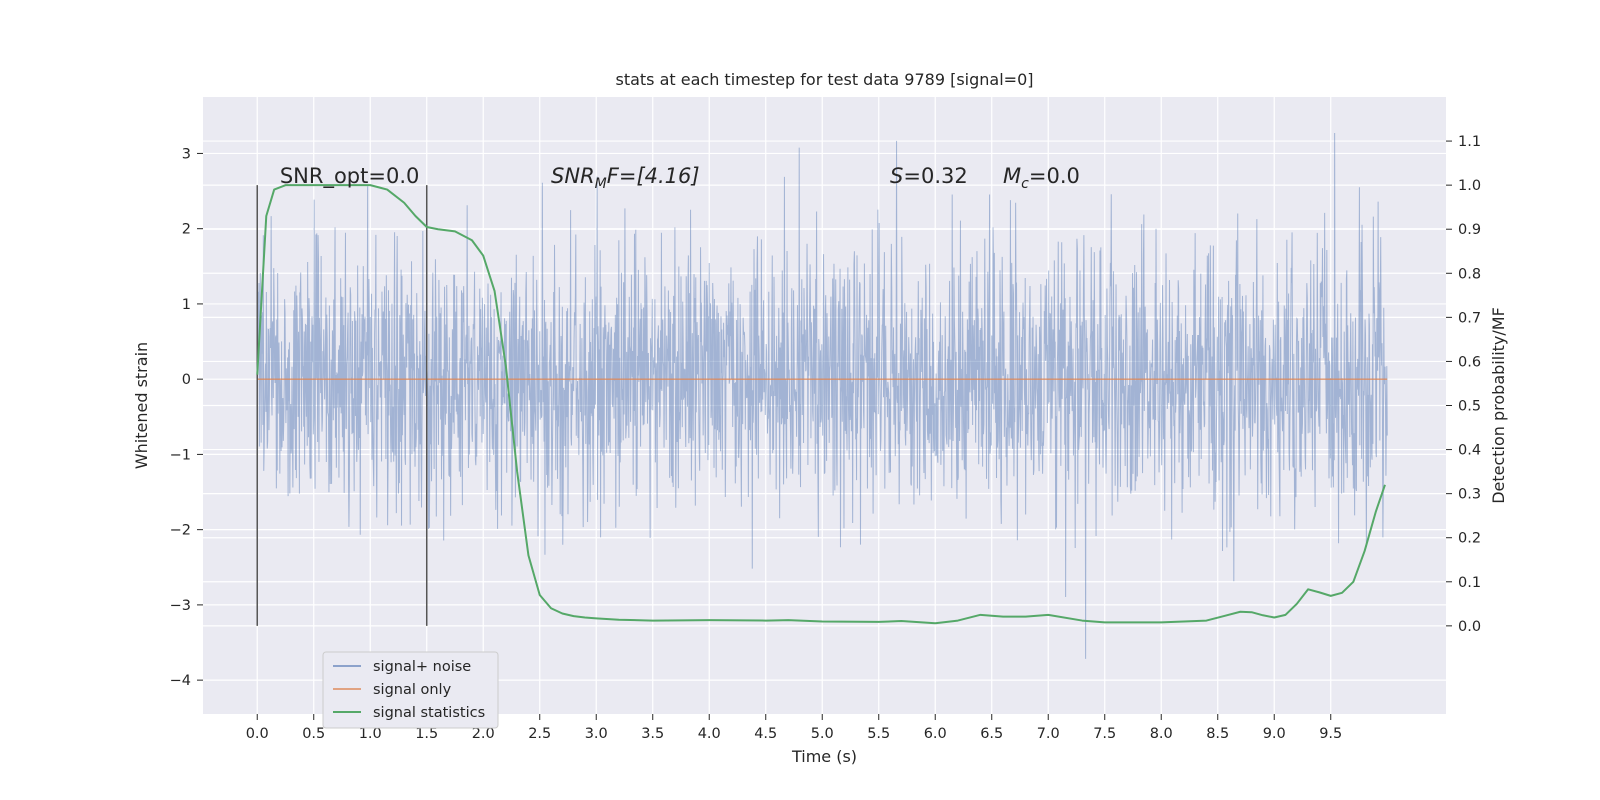  Describe the element at coordinates (257, 734) in the screenshot. I see `x-tick-label: 0.0` at that location.